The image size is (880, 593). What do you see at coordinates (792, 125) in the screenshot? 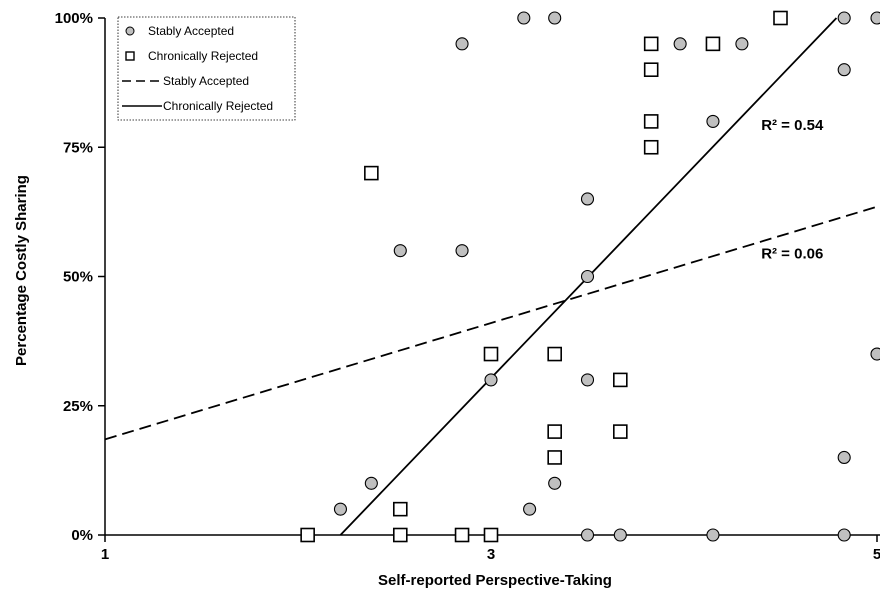
I see `r-squared-label: R² = 0.54` at bounding box center [792, 125].